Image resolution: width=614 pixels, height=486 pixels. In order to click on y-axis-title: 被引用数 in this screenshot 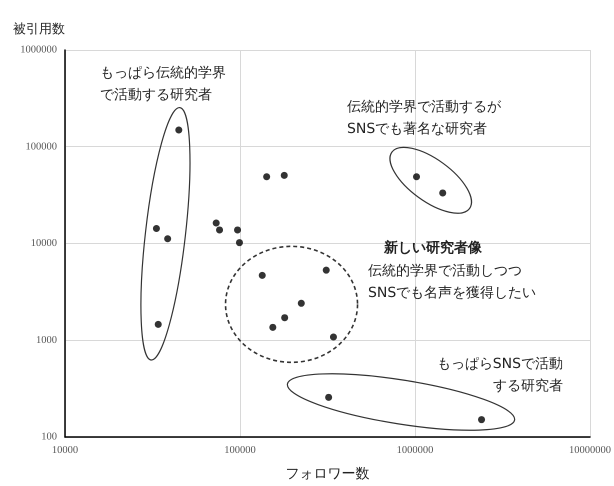, I will do `click(39, 29)`.